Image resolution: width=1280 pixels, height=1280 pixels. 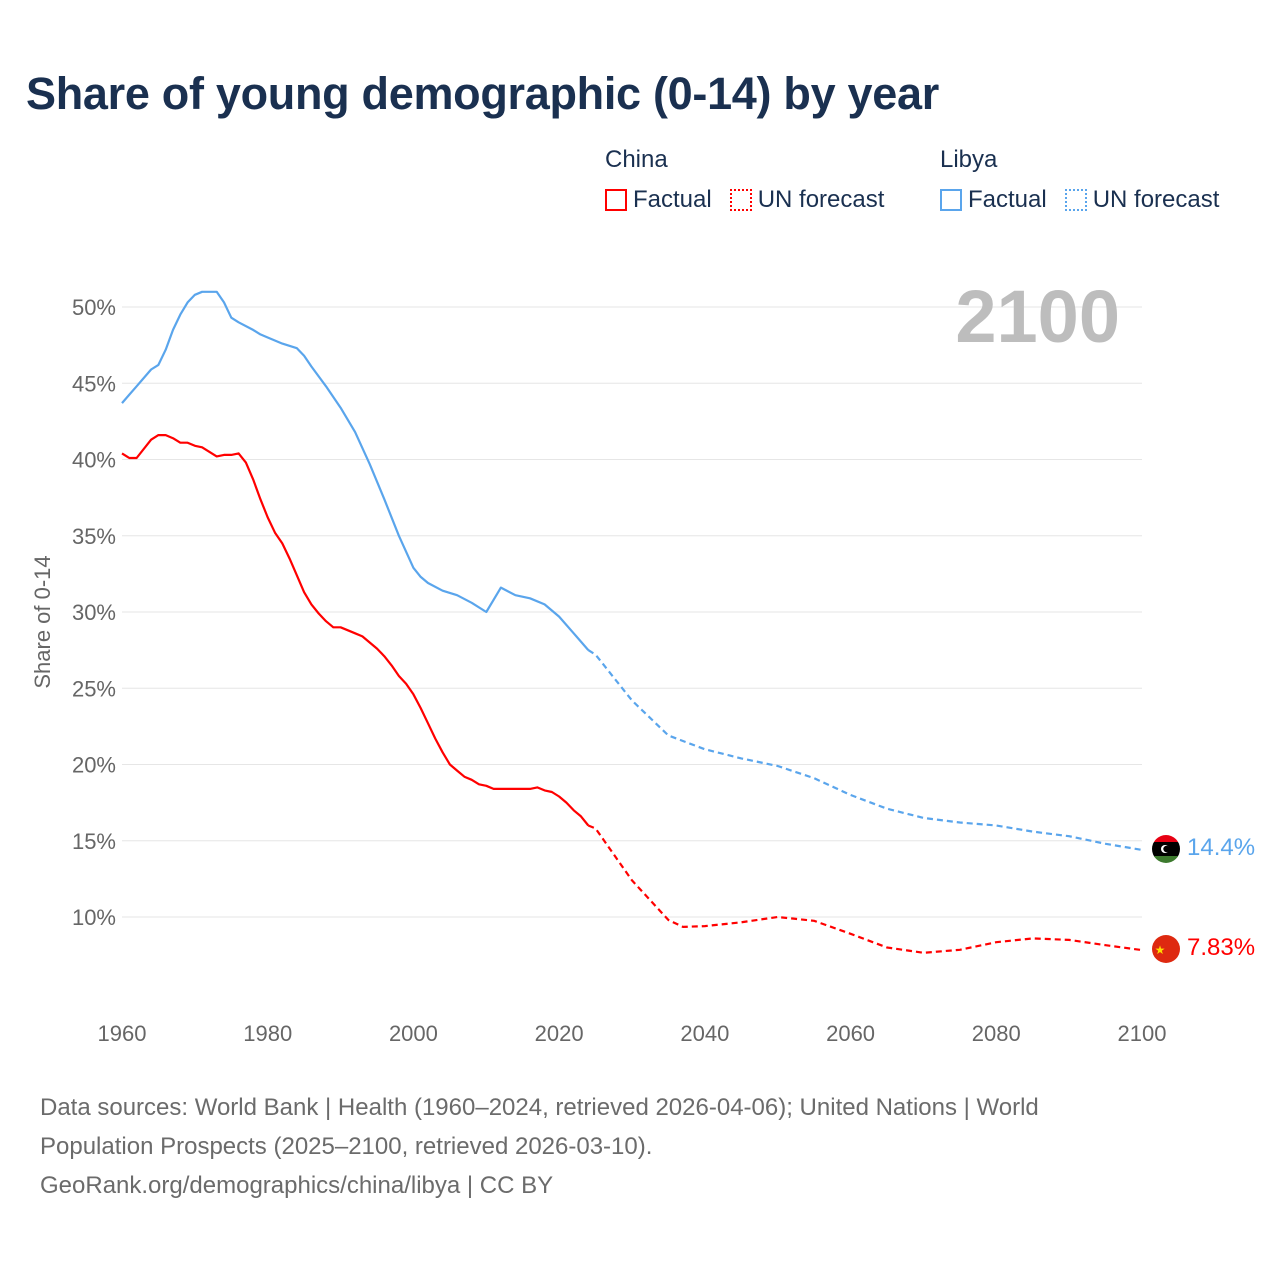 I want to click on legend-china: China Factual UN forecast, so click(x=744, y=180).